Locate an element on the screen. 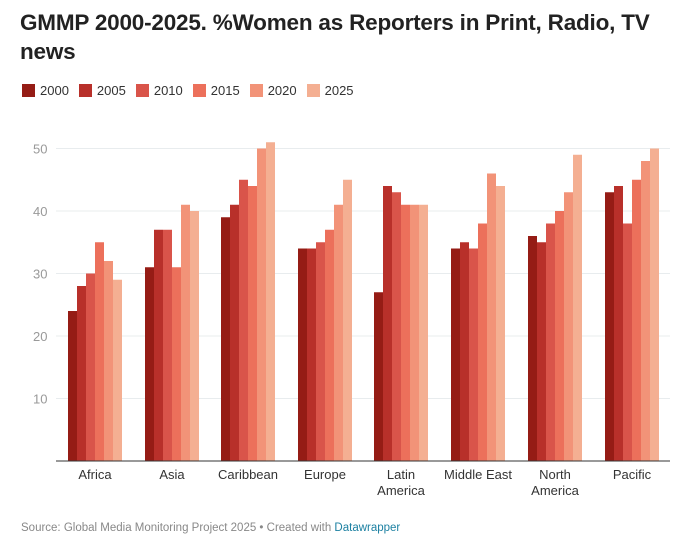 The width and height of the screenshot is (700, 546). legend-label: 2015 is located at coordinates (225, 90).